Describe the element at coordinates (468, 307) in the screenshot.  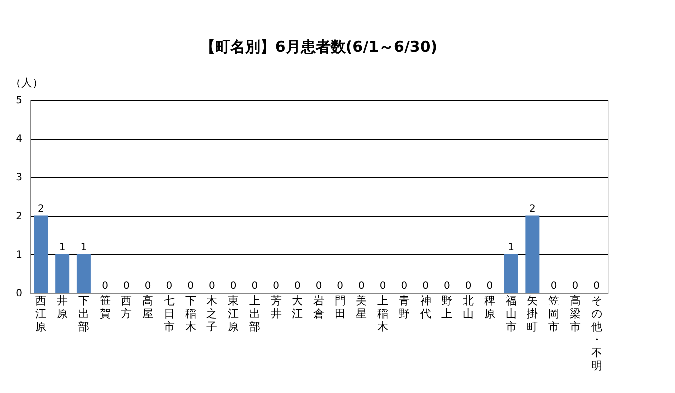
I see `x-tick-label: 北山` at that location.